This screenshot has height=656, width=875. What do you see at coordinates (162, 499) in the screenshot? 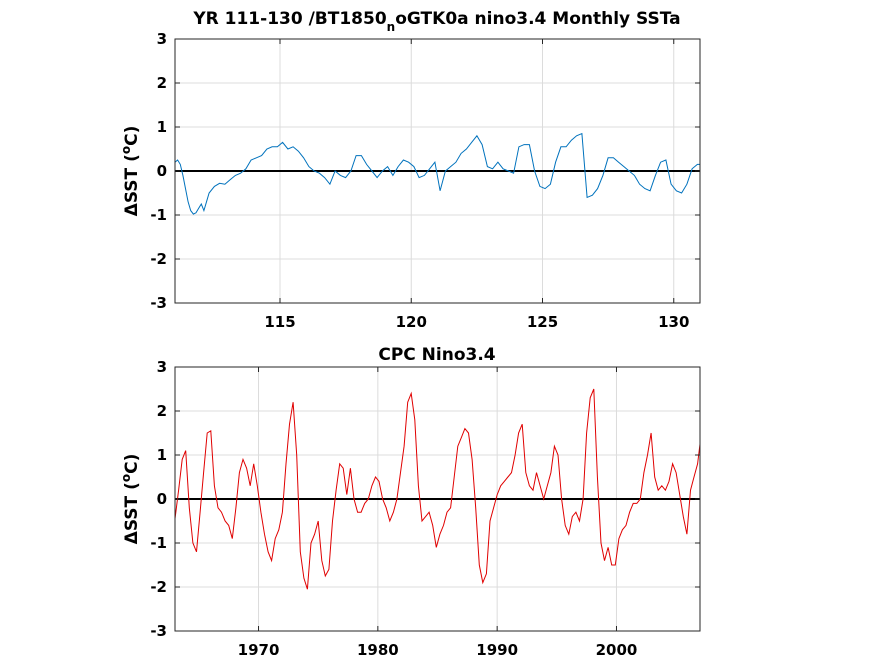
I see `bottom-y-tick-label-0: 0` at bounding box center [162, 499].